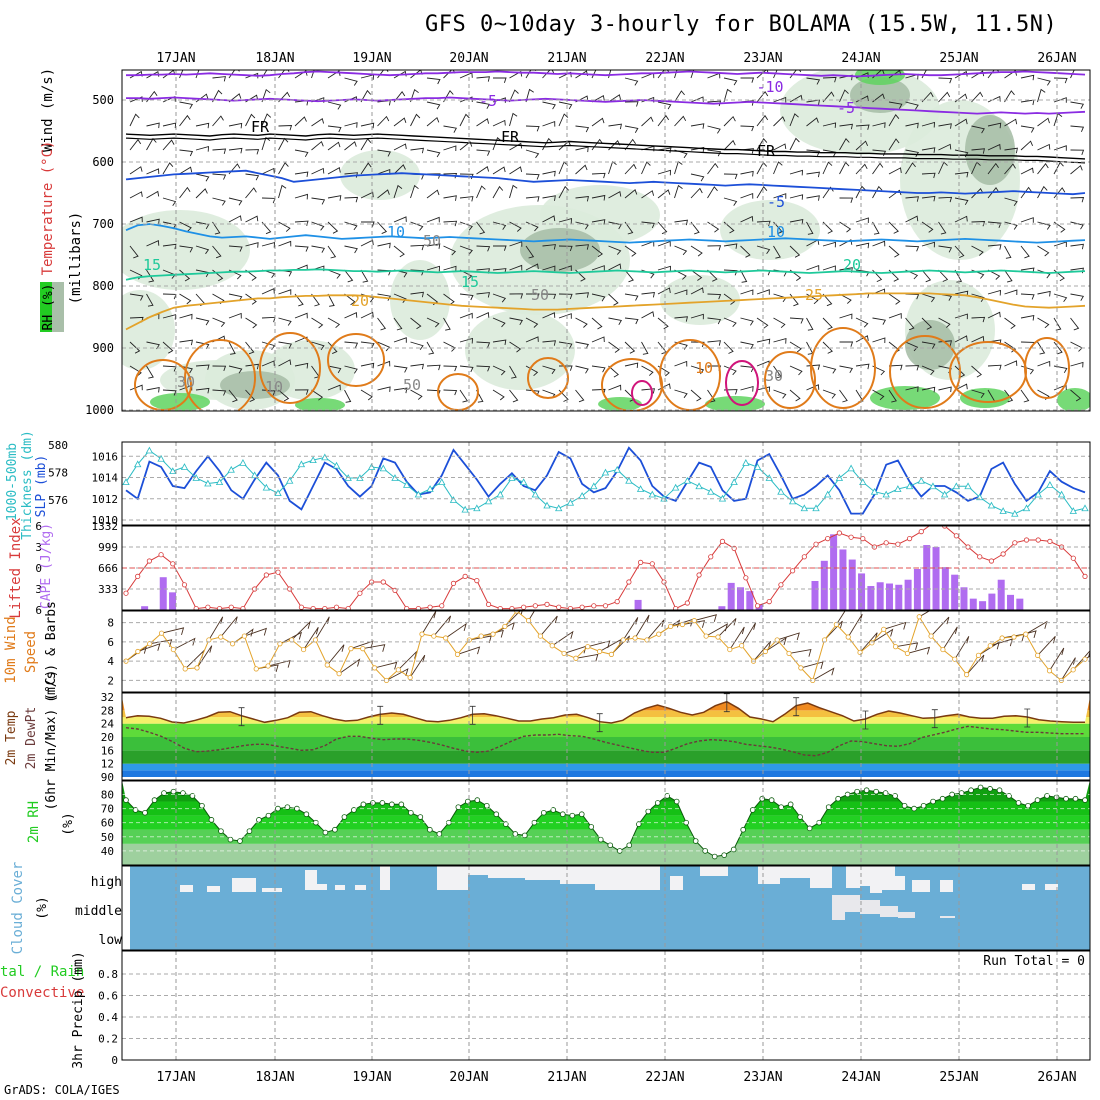  What do you see at coordinates (605, 150) in the screenshot?
I see `freezing-line` at bounding box center [605, 150].